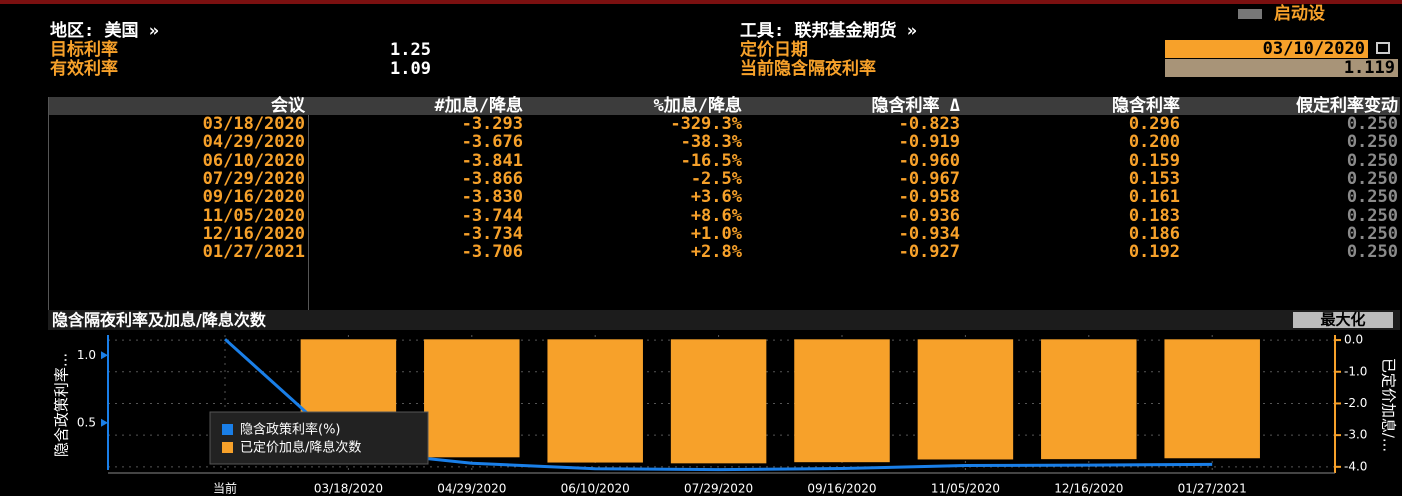  I want to click on table-cell: 11/05/2020, so click(253, 215).